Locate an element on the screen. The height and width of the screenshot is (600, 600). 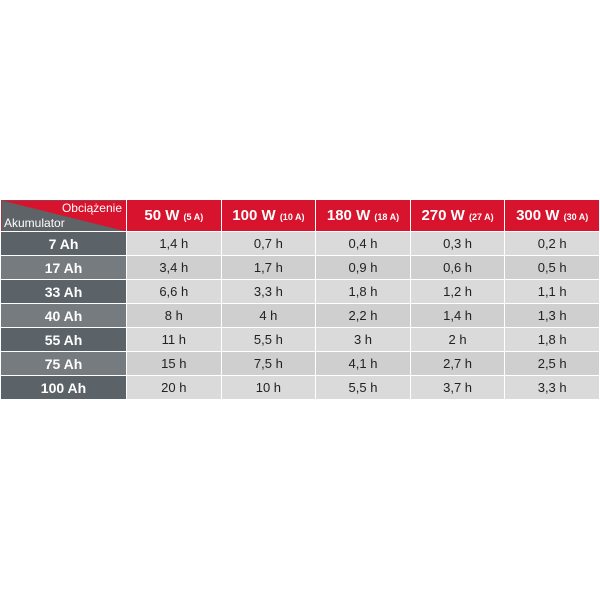
runtime-cell: 0,7 h is located at coordinates (268, 243).